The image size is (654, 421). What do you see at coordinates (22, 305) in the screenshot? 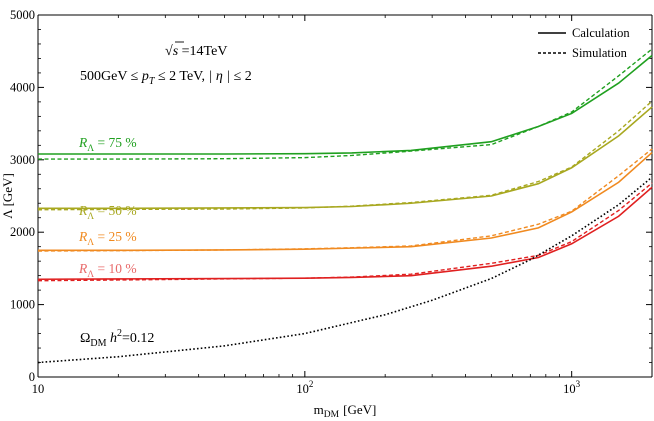
I see `y-tick-label: 1000` at bounding box center [22, 305].